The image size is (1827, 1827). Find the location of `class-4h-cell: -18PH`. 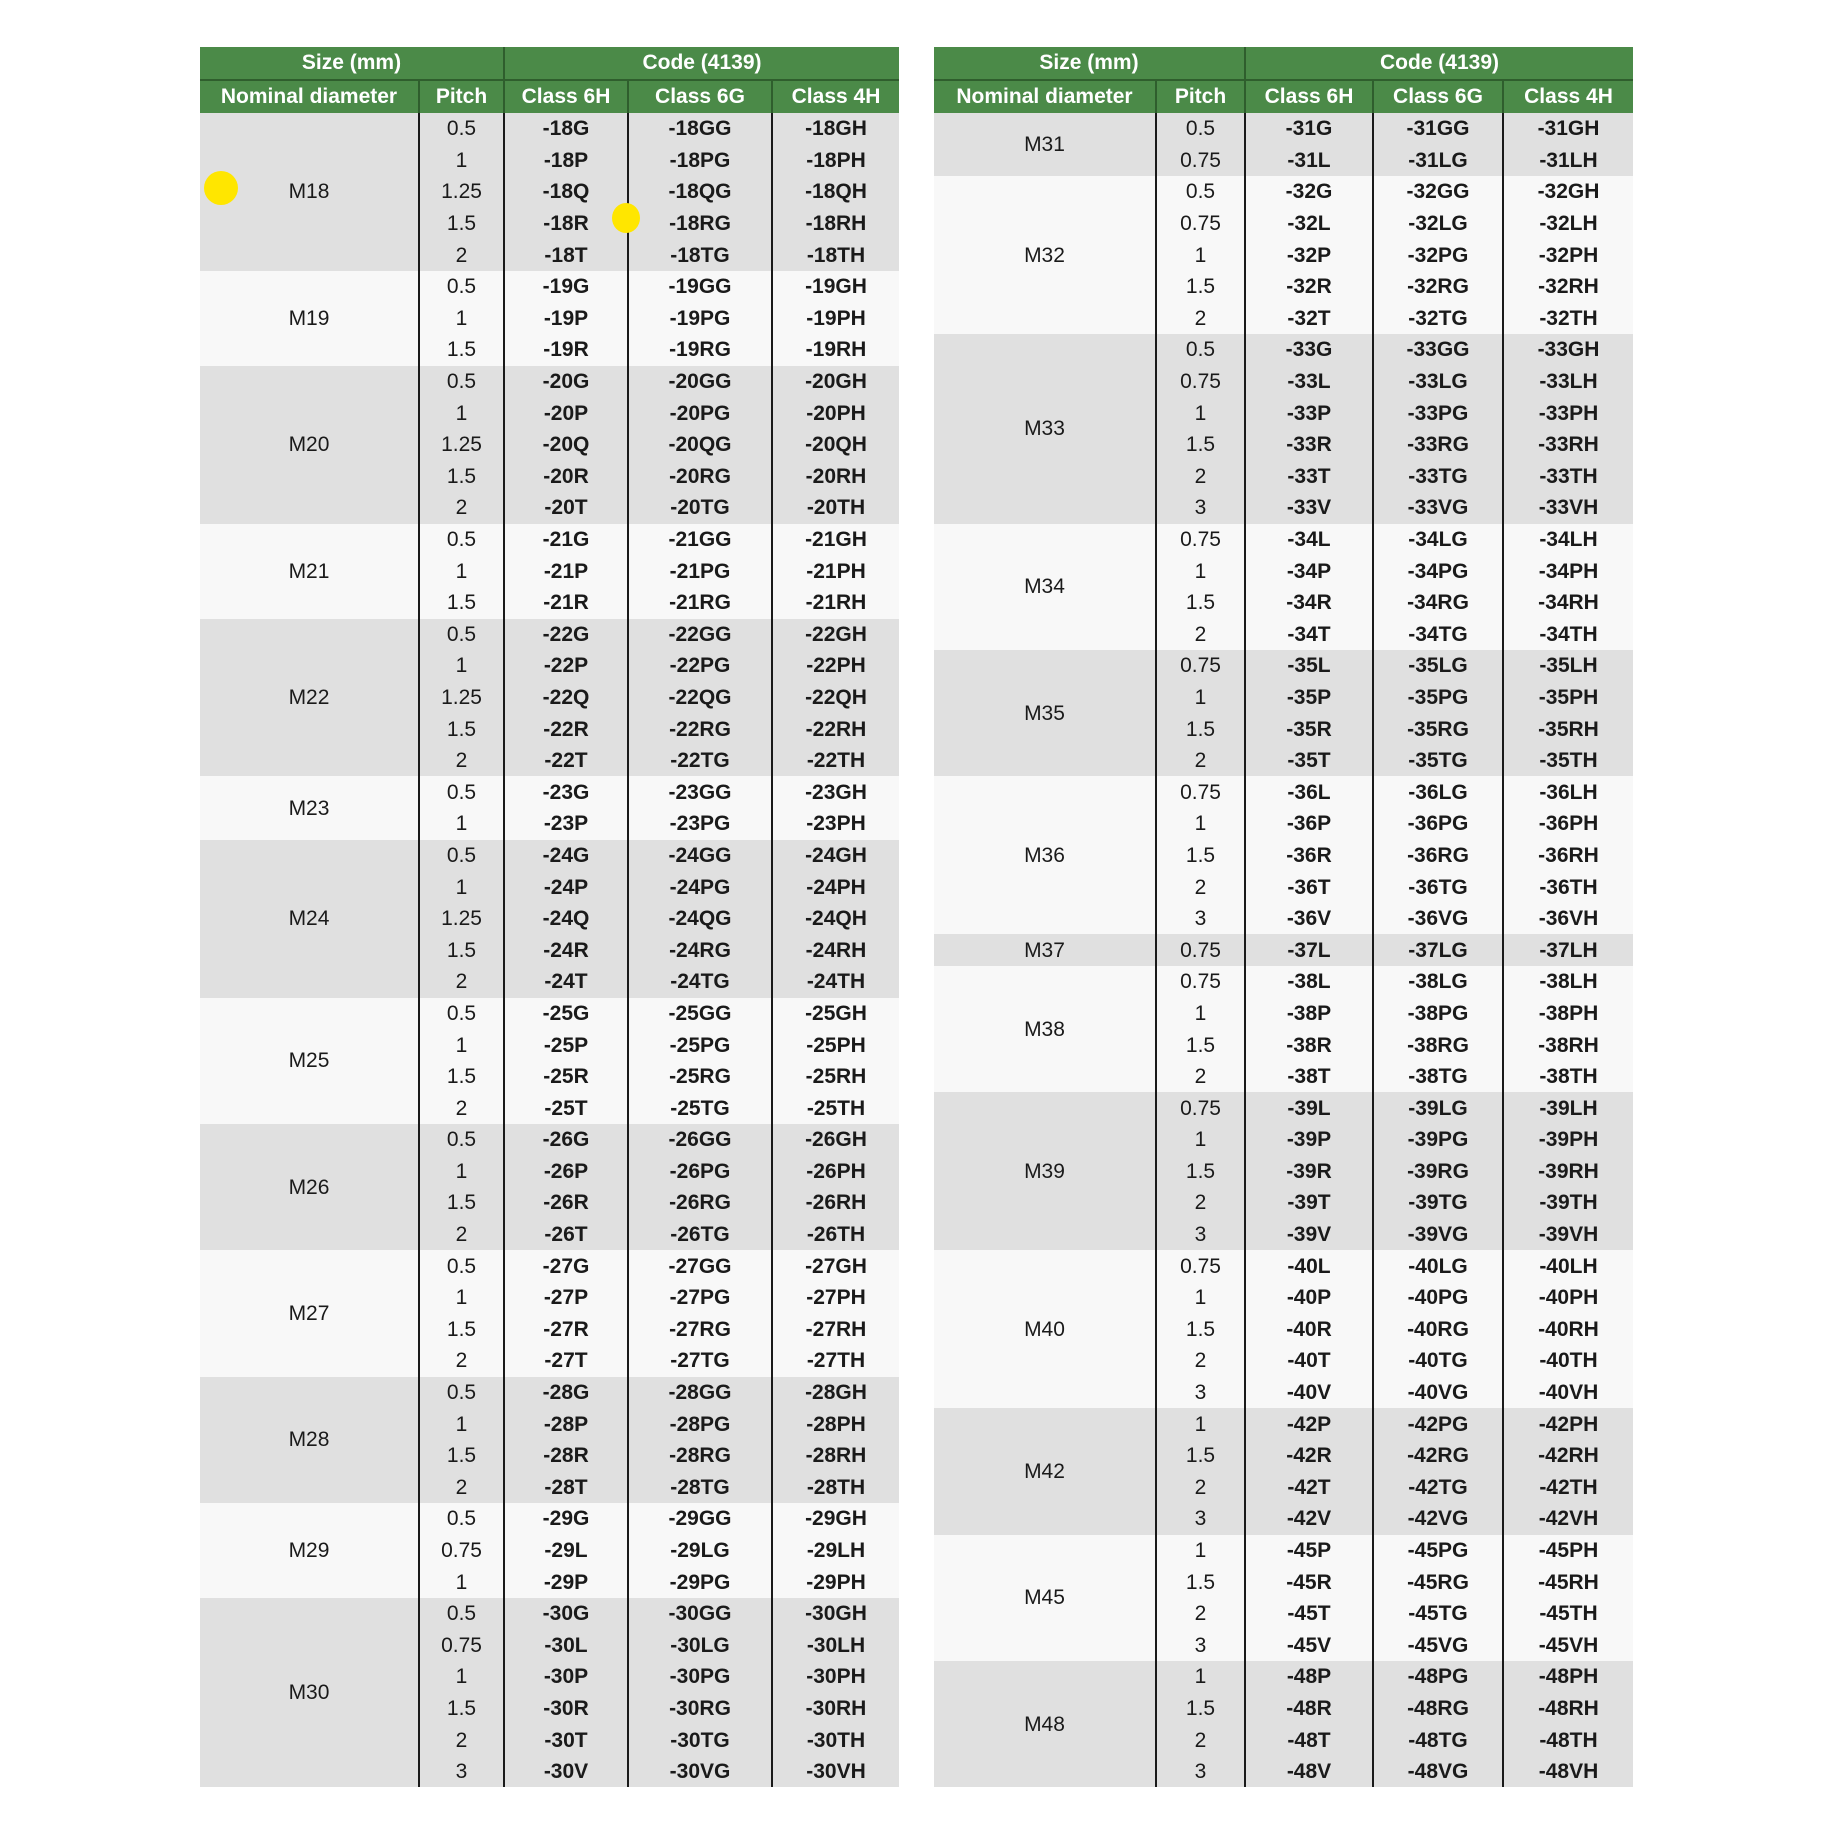

class-4h-cell: -18PH is located at coordinates (835, 160).